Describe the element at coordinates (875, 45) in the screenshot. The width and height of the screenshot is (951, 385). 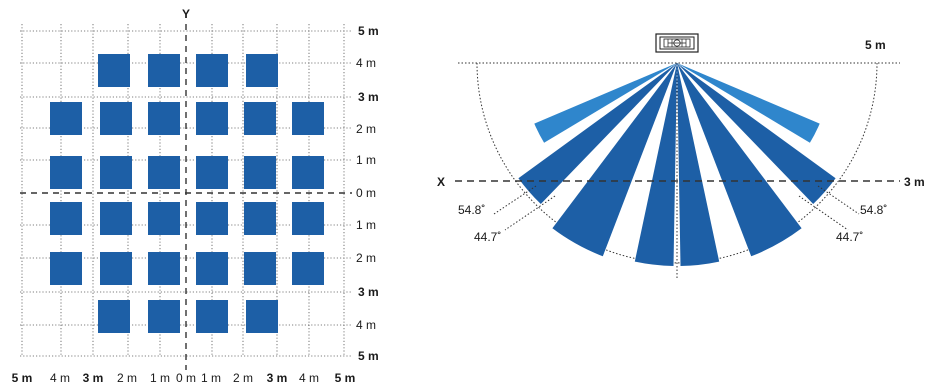
I see `range-top-label: 5 m` at that location.